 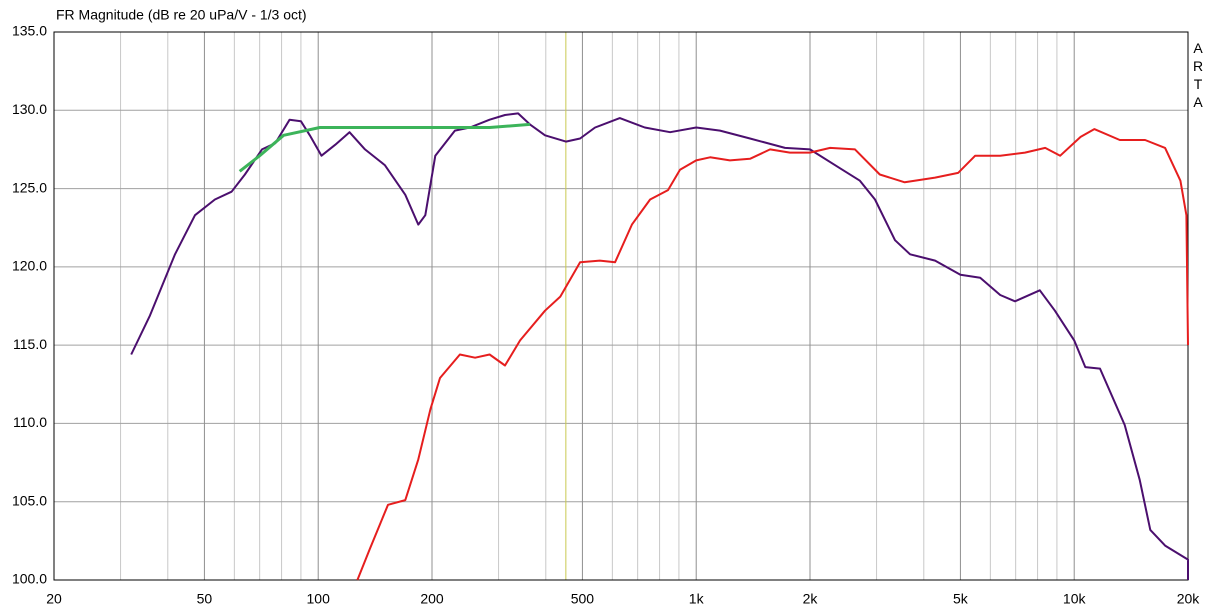 What do you see at coordinates (29, 31) in the screenshot?
I see `y-tick-label: 135.0` at bounding box center [29, 31].